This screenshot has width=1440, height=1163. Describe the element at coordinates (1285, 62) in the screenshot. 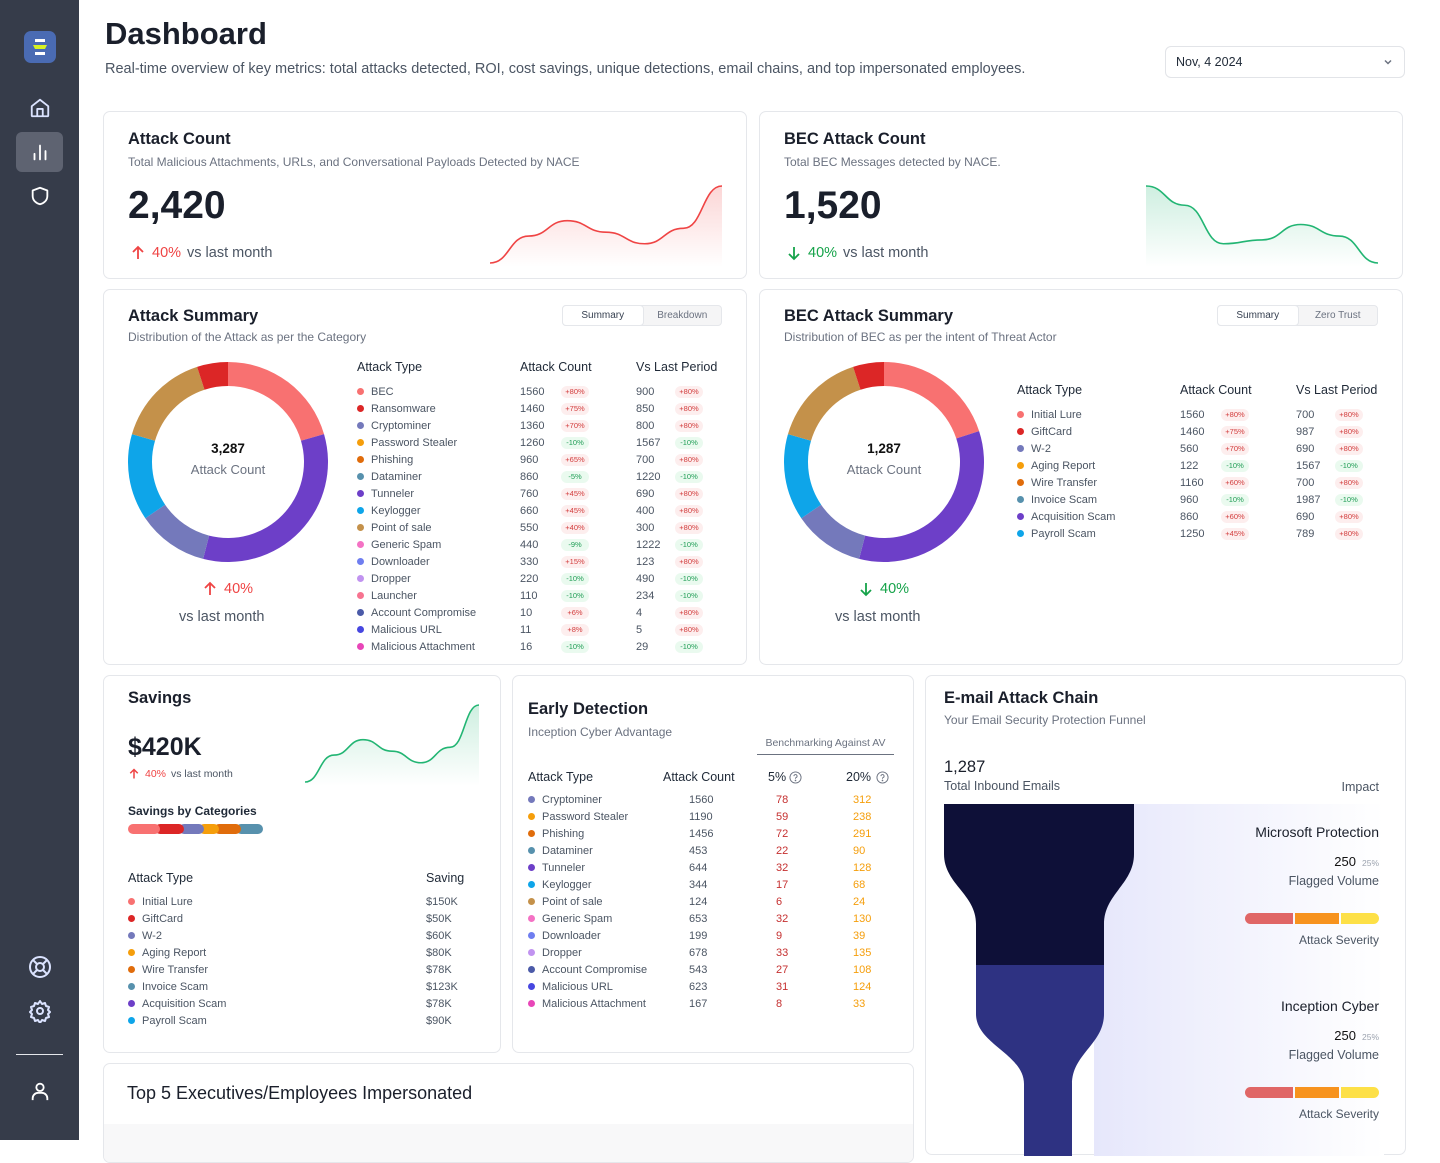

I see `date-select: Nov, 4 2024` at that location.